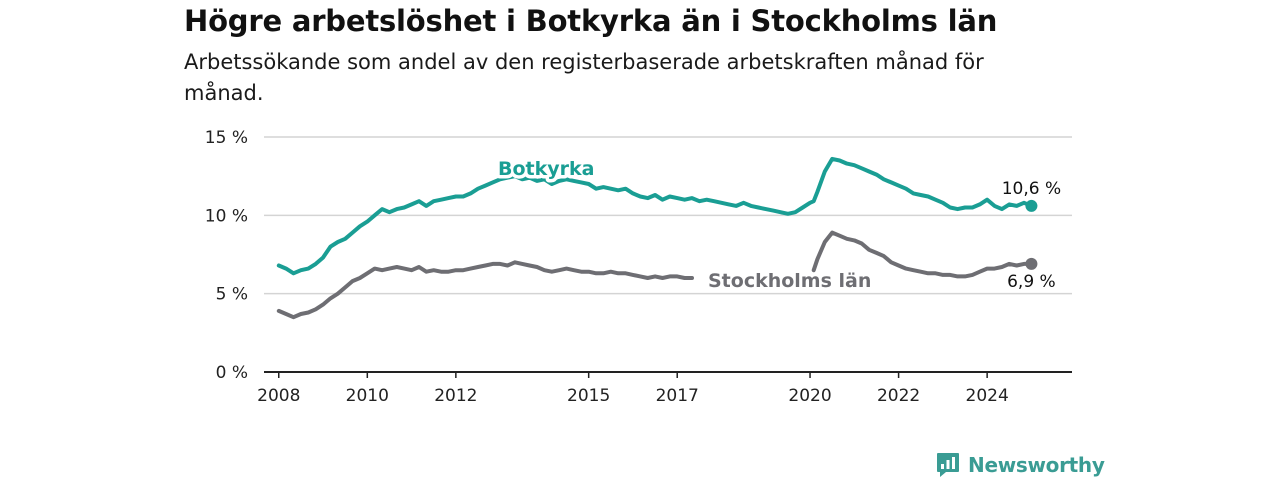 This screenshot has height=480, width=1280. What do you see at coordinates (1031, 205) in the screenshot?
I see `end-point-botkyrka` at bounding box center [1031, 205].